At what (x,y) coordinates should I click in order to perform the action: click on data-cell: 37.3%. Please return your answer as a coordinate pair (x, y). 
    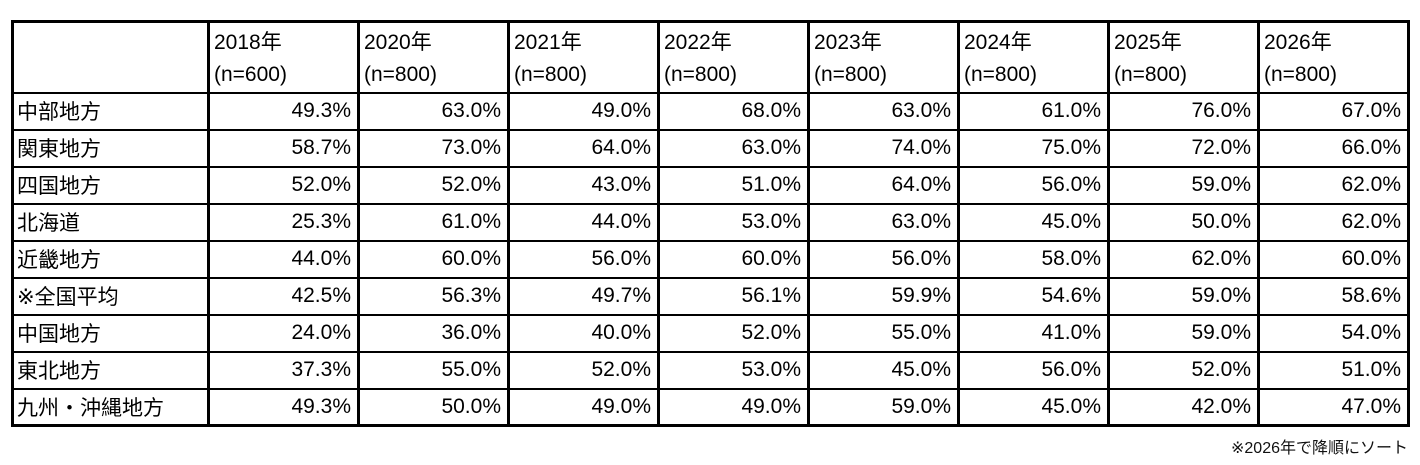
    Looking at the image, I should click on (283, 370).